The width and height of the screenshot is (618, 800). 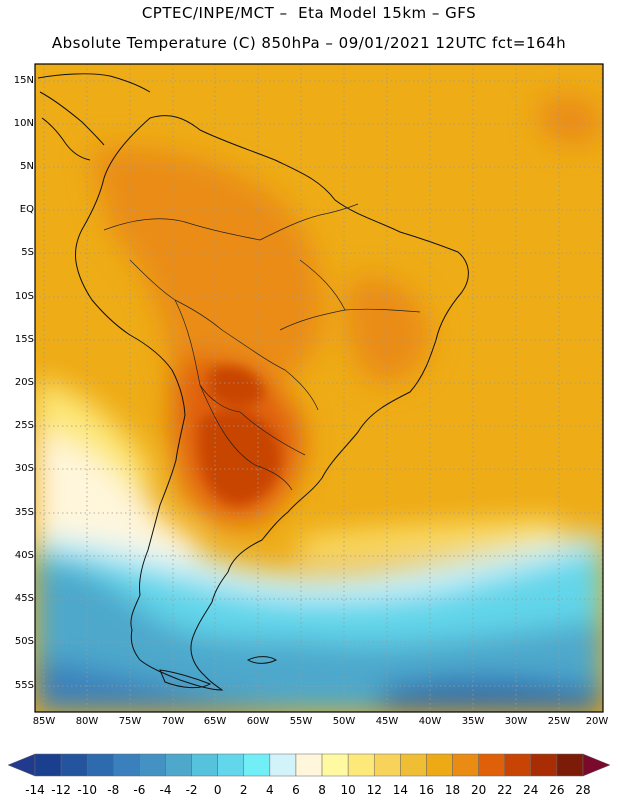 I want to click on lat-label: 35S, so click(x=24, y=512).